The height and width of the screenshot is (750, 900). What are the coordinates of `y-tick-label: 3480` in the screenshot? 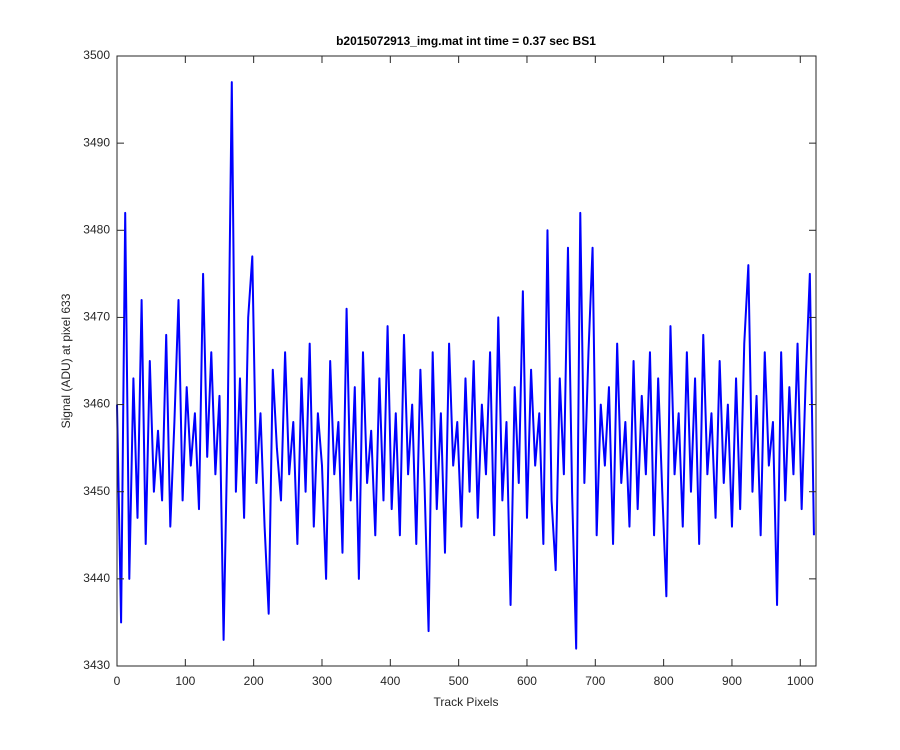 It's located at (96, 229).